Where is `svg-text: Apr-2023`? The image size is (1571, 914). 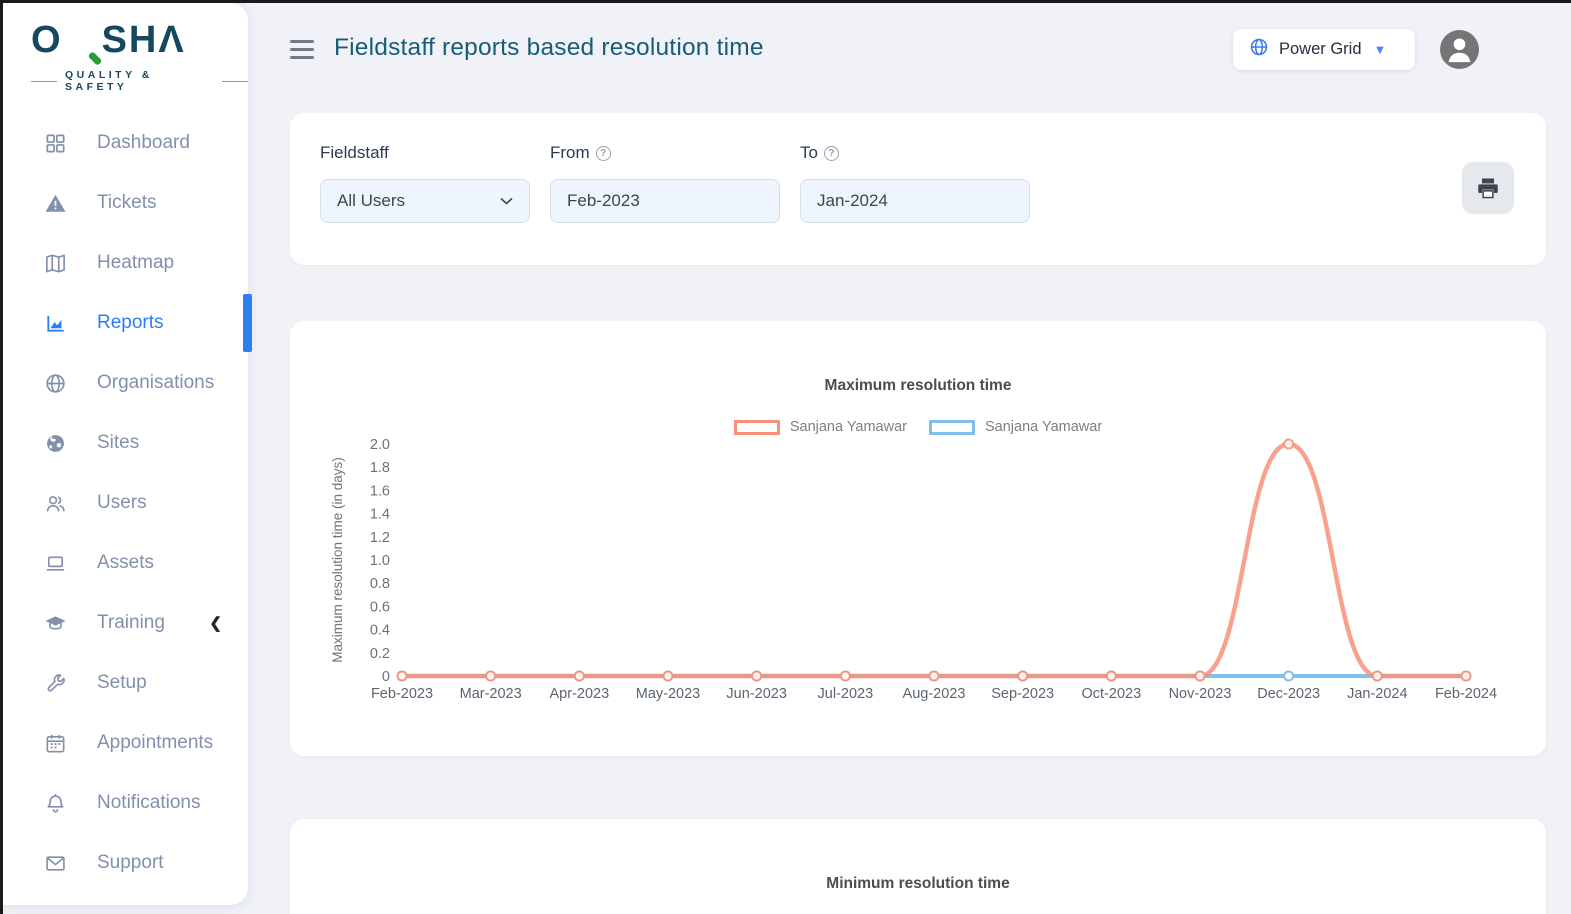
svg-text: Apr-2023 is located at coordinates (580, 694).